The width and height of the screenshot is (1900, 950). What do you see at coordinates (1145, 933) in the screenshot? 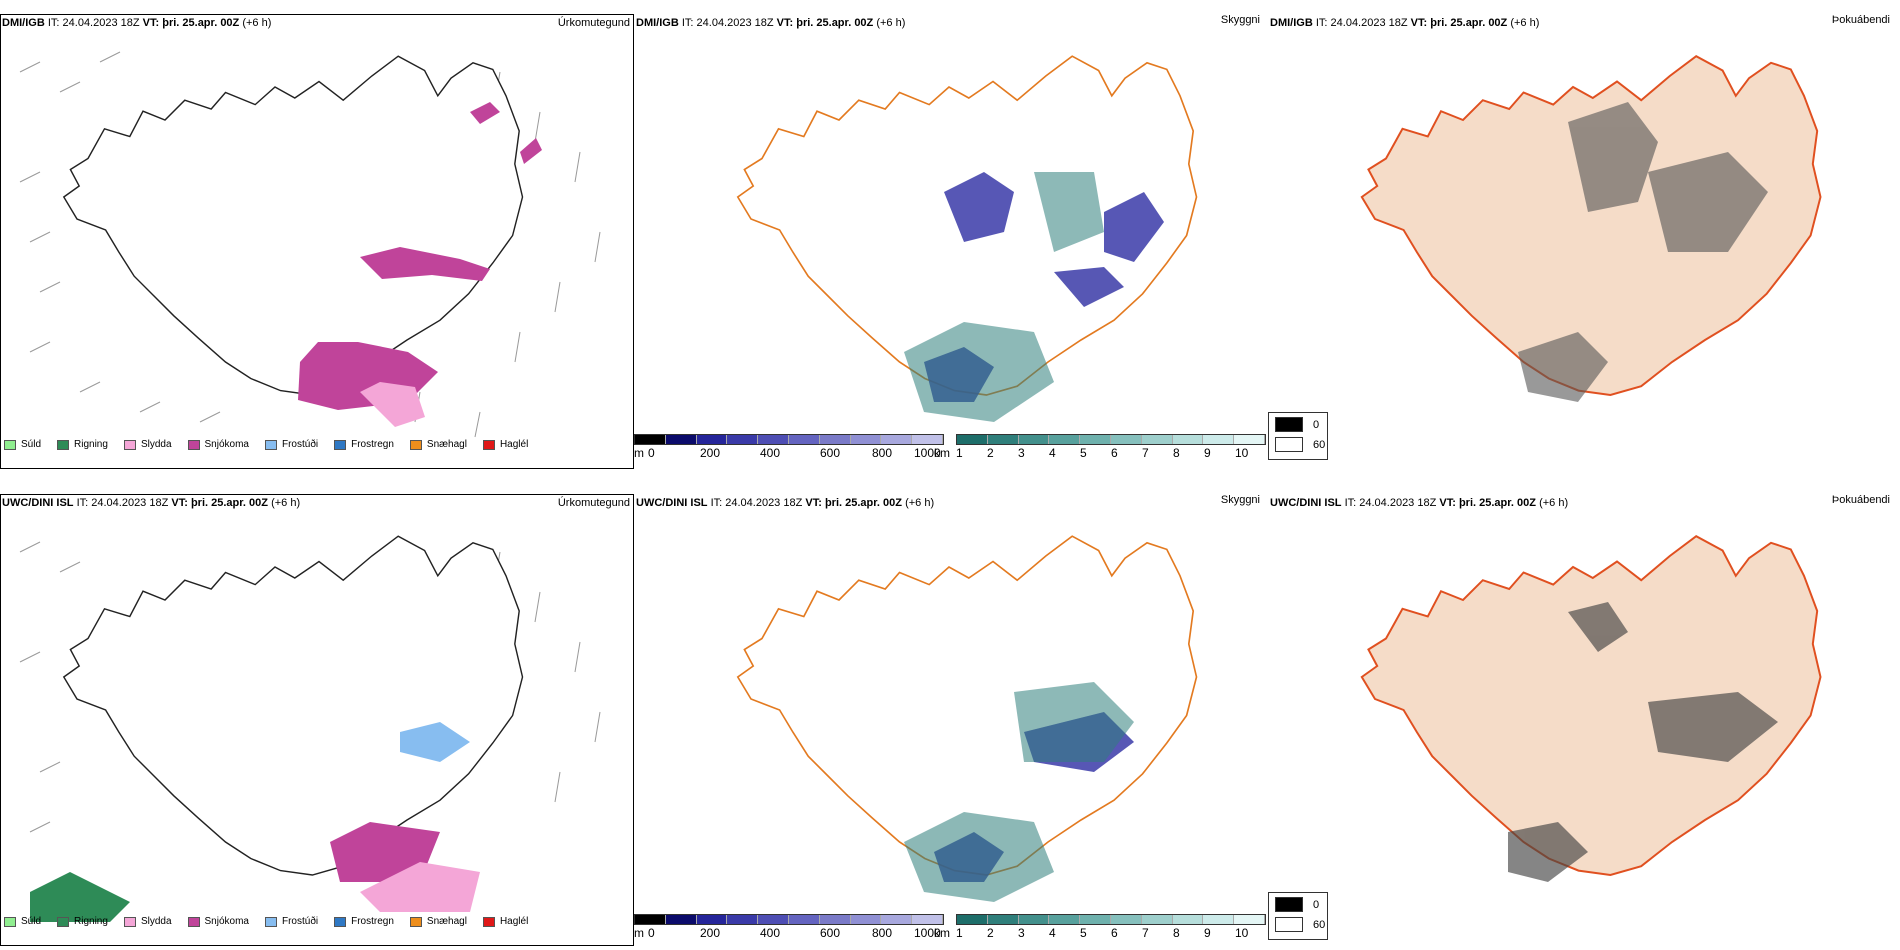
I see `scale-tick: 7` at bounding box center [1145, 933].